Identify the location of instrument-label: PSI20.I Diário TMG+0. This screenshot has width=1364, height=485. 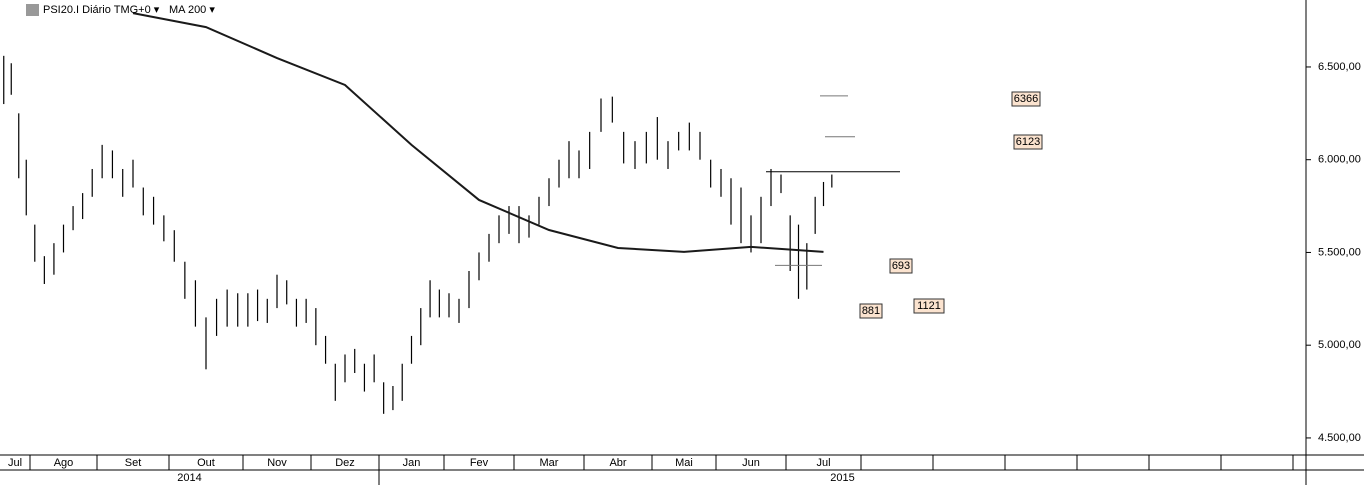
(97, 10).